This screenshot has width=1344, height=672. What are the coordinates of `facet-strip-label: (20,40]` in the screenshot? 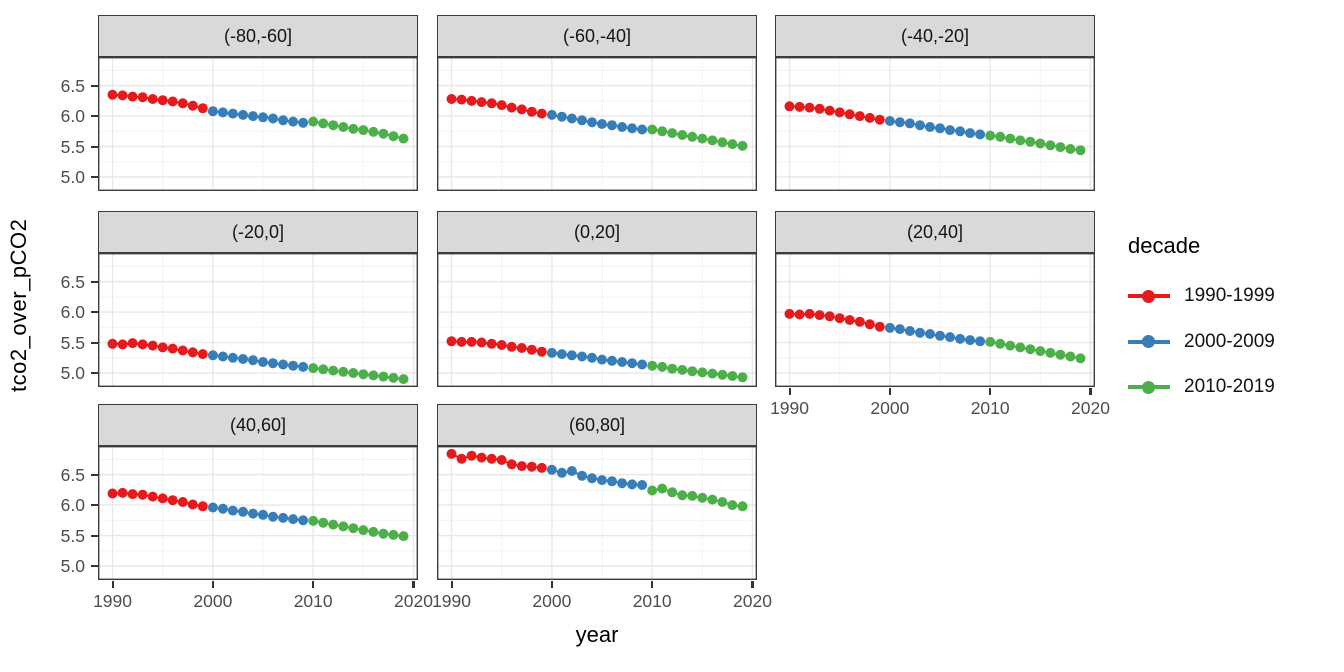 It's located at (935, 232).